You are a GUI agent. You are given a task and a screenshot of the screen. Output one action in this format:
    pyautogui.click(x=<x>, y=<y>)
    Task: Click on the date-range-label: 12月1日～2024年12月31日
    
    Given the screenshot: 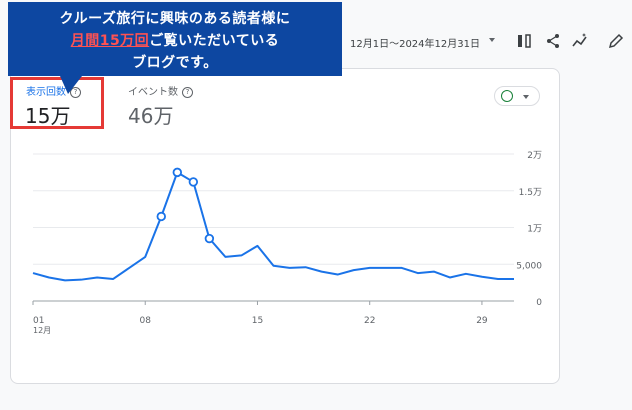 What is the action you would take?
    pyautogui.click(x=415, y=44)
    